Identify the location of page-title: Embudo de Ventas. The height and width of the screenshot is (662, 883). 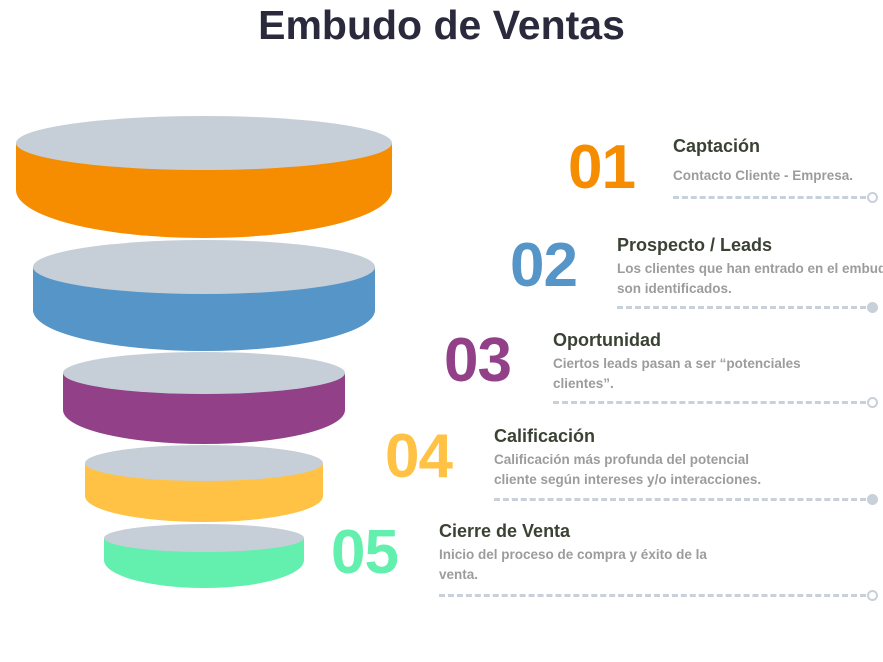
(441, 25).